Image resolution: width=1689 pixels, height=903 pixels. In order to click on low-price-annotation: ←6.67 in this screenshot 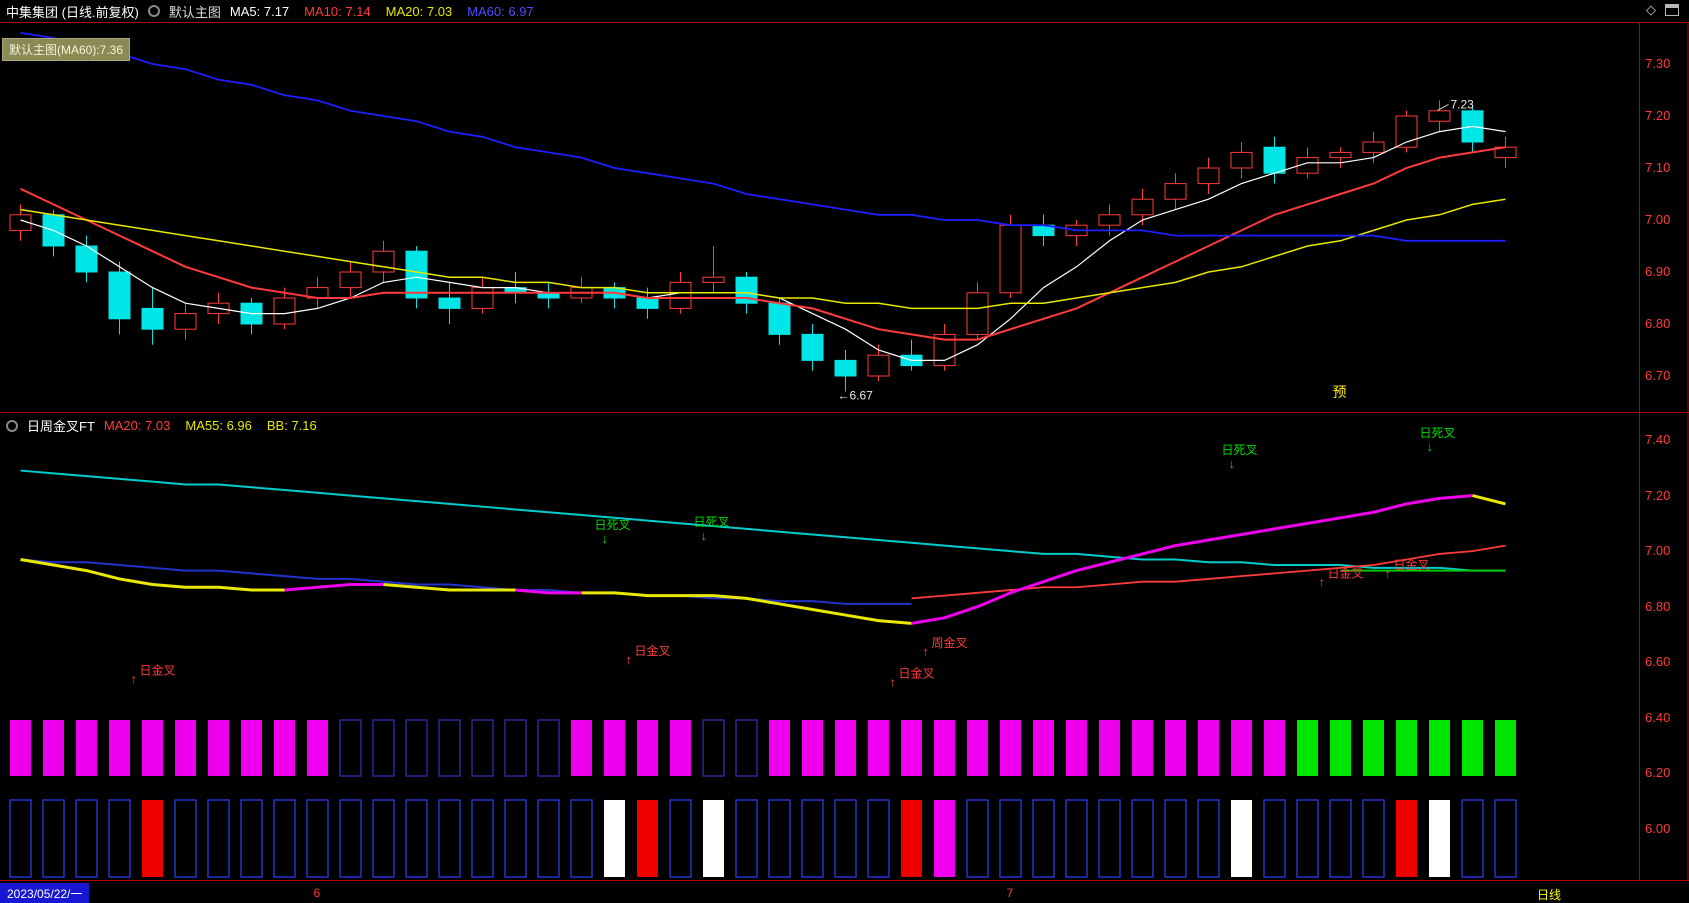, I will do `click(856, 395)`.